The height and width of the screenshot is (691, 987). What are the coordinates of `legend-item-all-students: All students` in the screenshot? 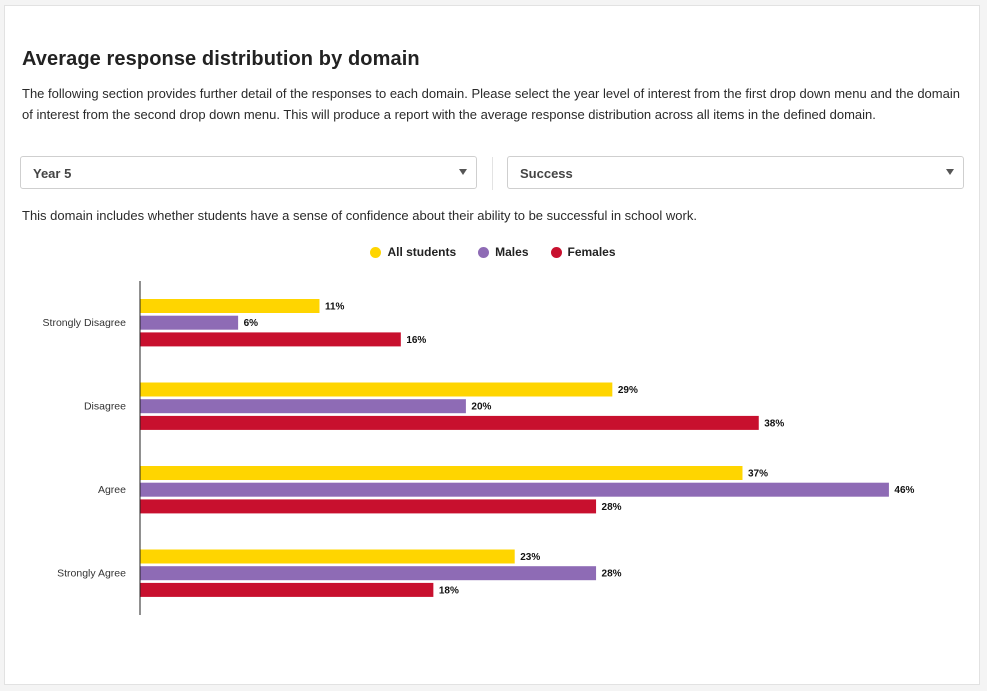 It's located at (413, 252).